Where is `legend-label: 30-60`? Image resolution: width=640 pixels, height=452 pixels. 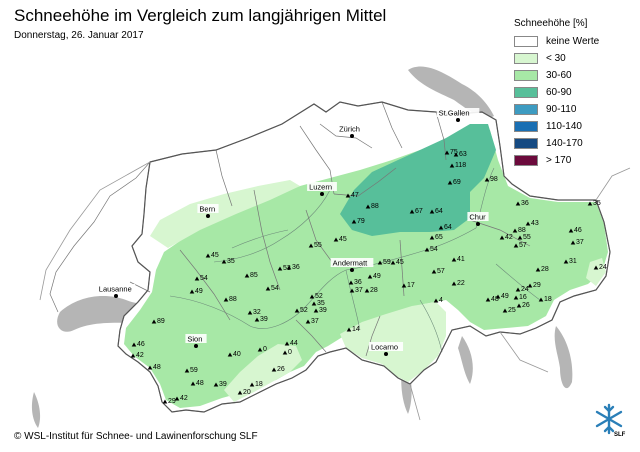
legend-label: 30-60 is located at coordinates (559, 75).